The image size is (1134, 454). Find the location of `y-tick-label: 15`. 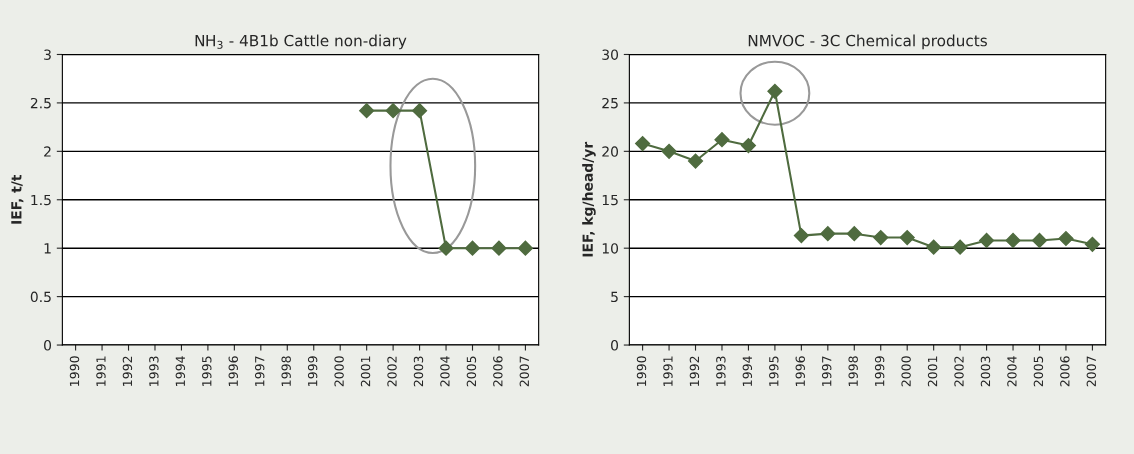

y-tick-label: 15 is located at coordinates (610, 200).